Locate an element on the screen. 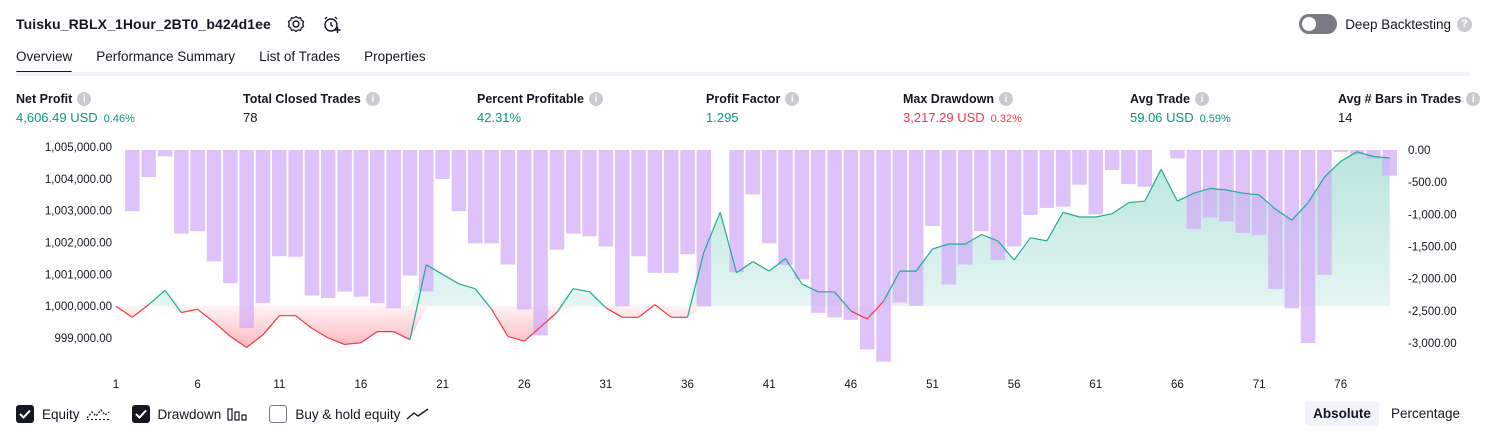 This screenshot has height=438, width=1486. legend-buyhold-toggle: Buy & hold equity is located at coordinates (349, 414).